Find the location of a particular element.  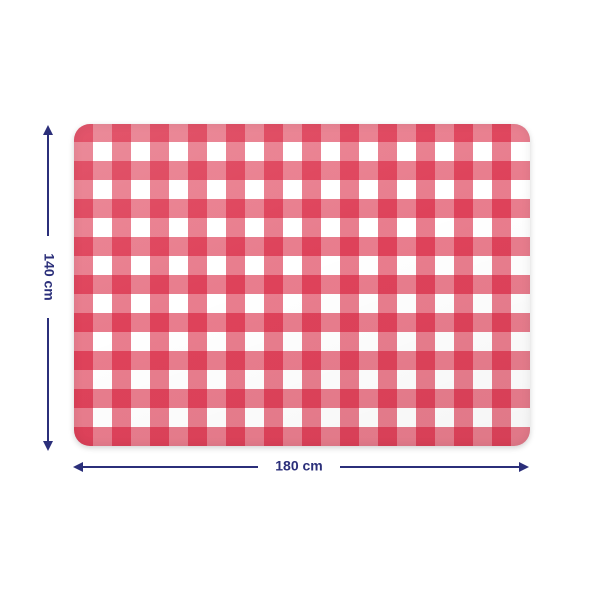

height-dimension: 140 cm is located at coordinates (49, 288).